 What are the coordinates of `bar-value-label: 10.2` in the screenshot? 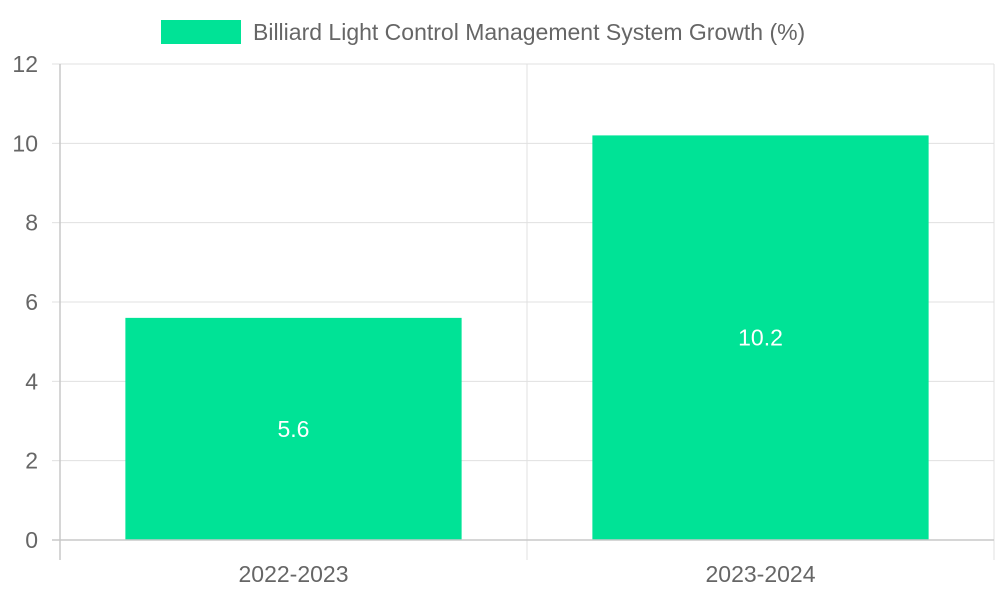 It's located at (760, 338).